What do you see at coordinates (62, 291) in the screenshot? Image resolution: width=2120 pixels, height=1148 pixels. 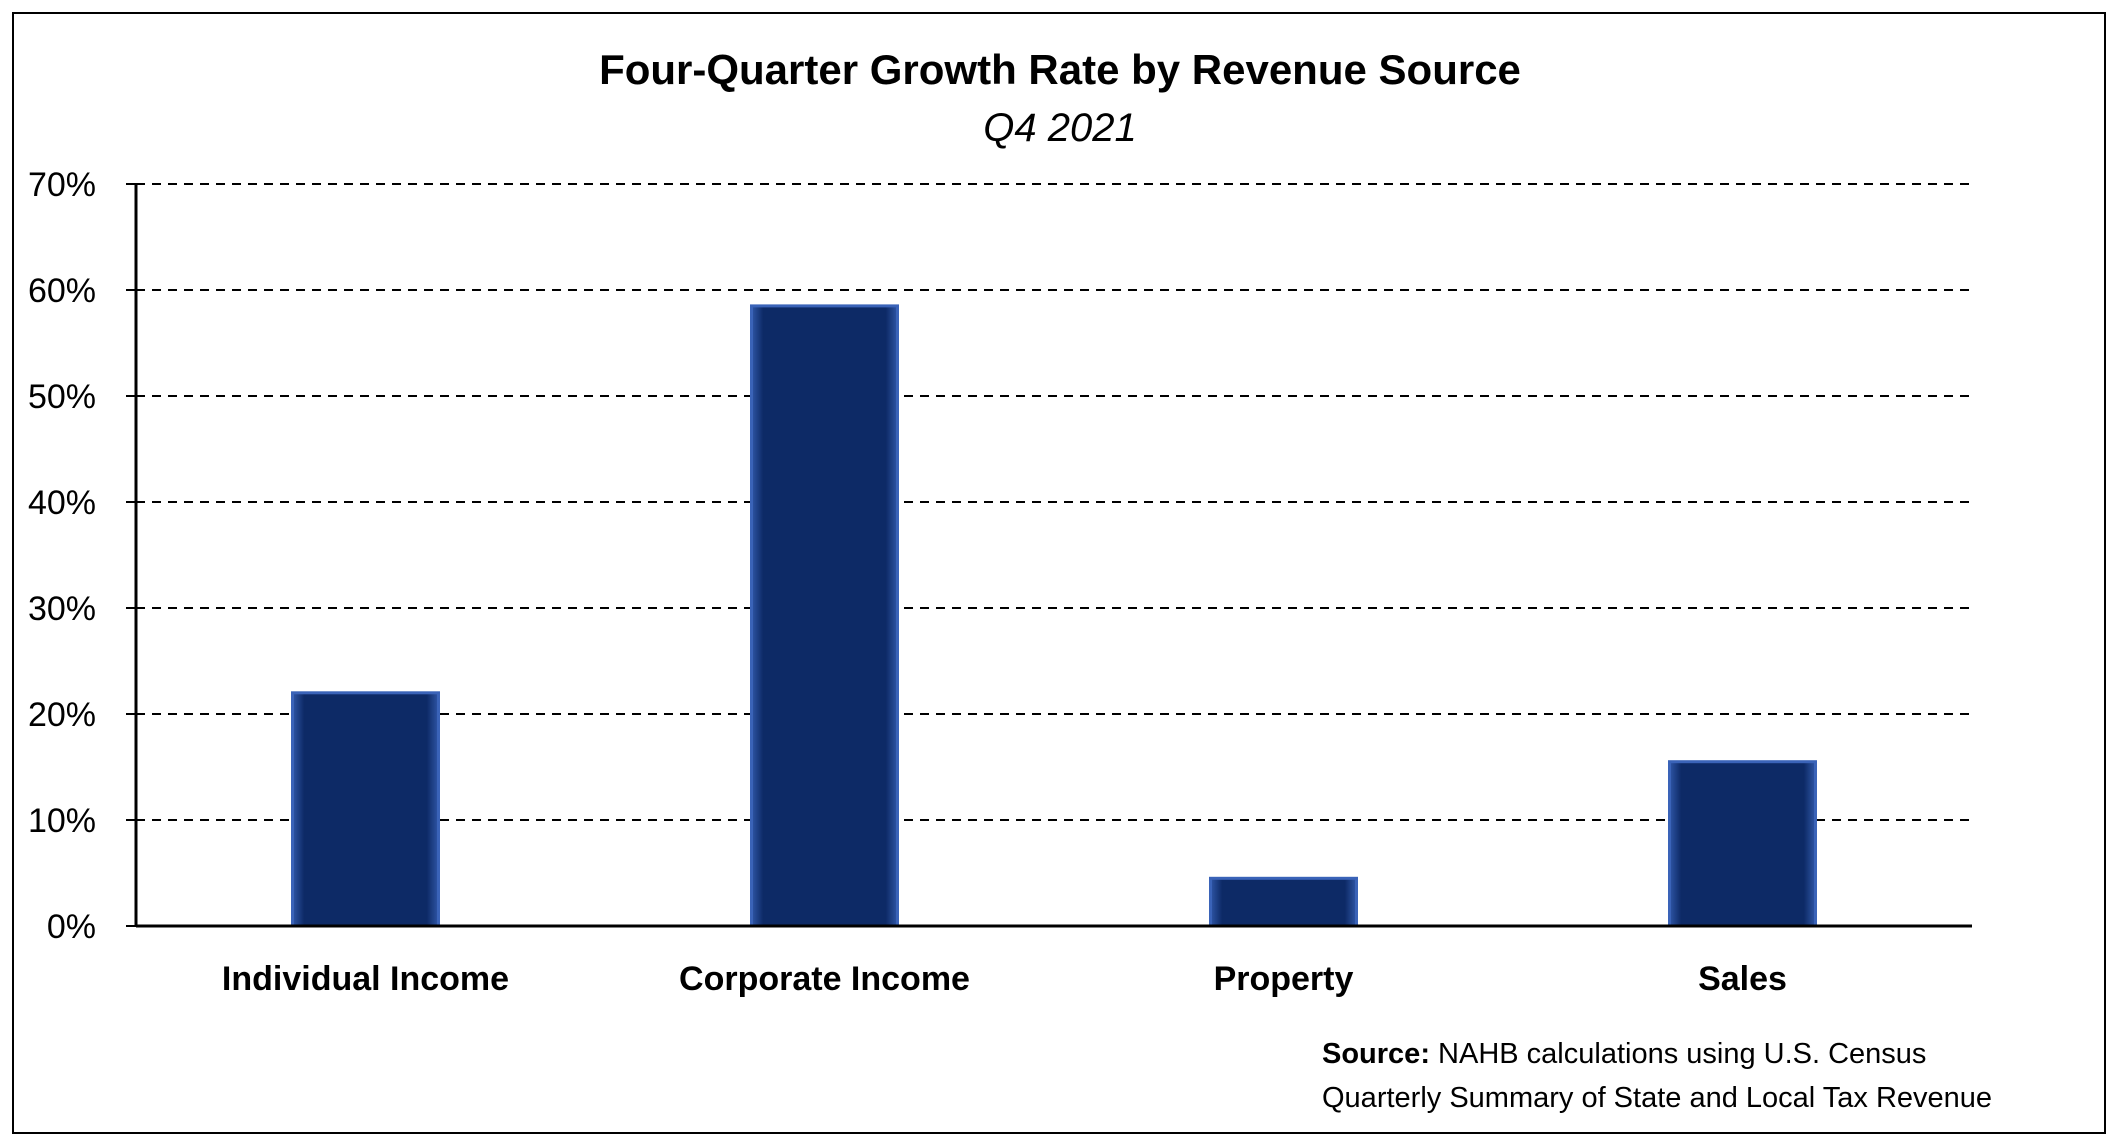 I see `y-tick-label: 60%` at bounding box center [62, 291].